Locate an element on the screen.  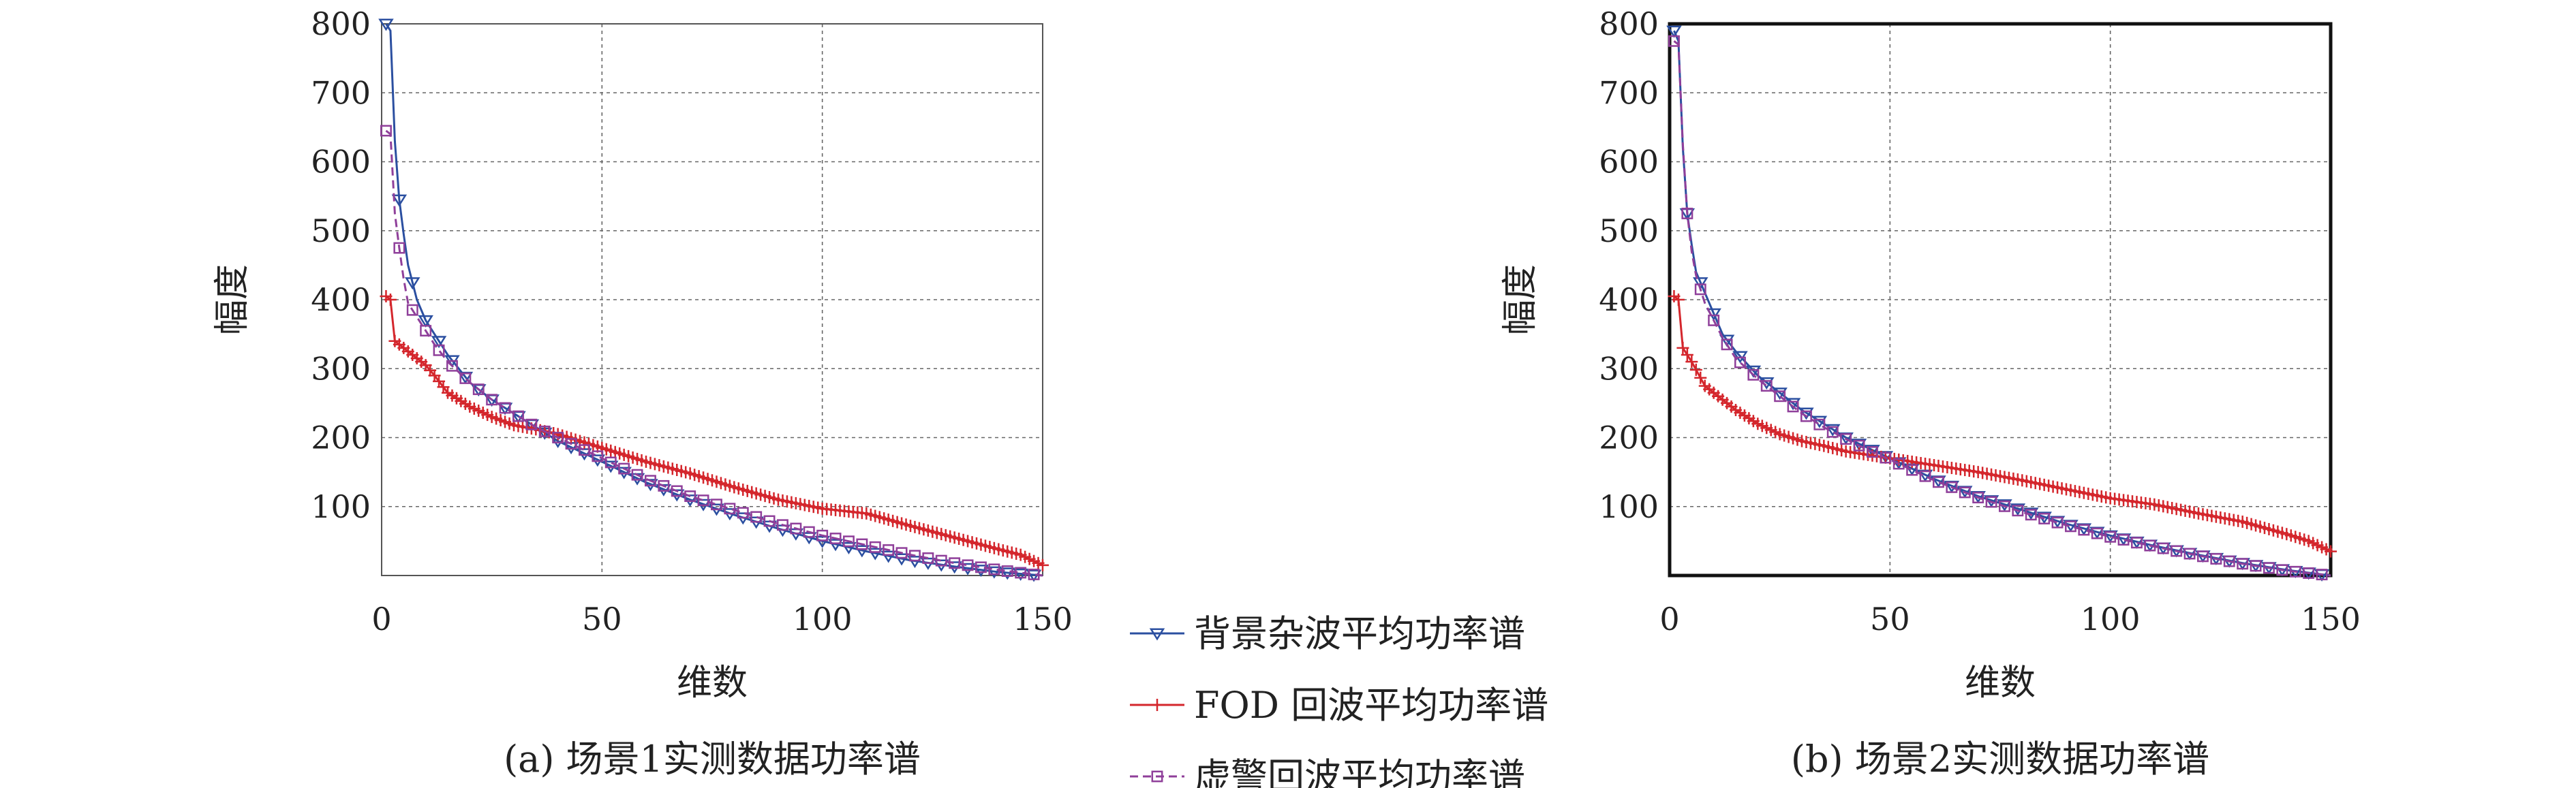
square-icon is located at coordinates (1157, 776).